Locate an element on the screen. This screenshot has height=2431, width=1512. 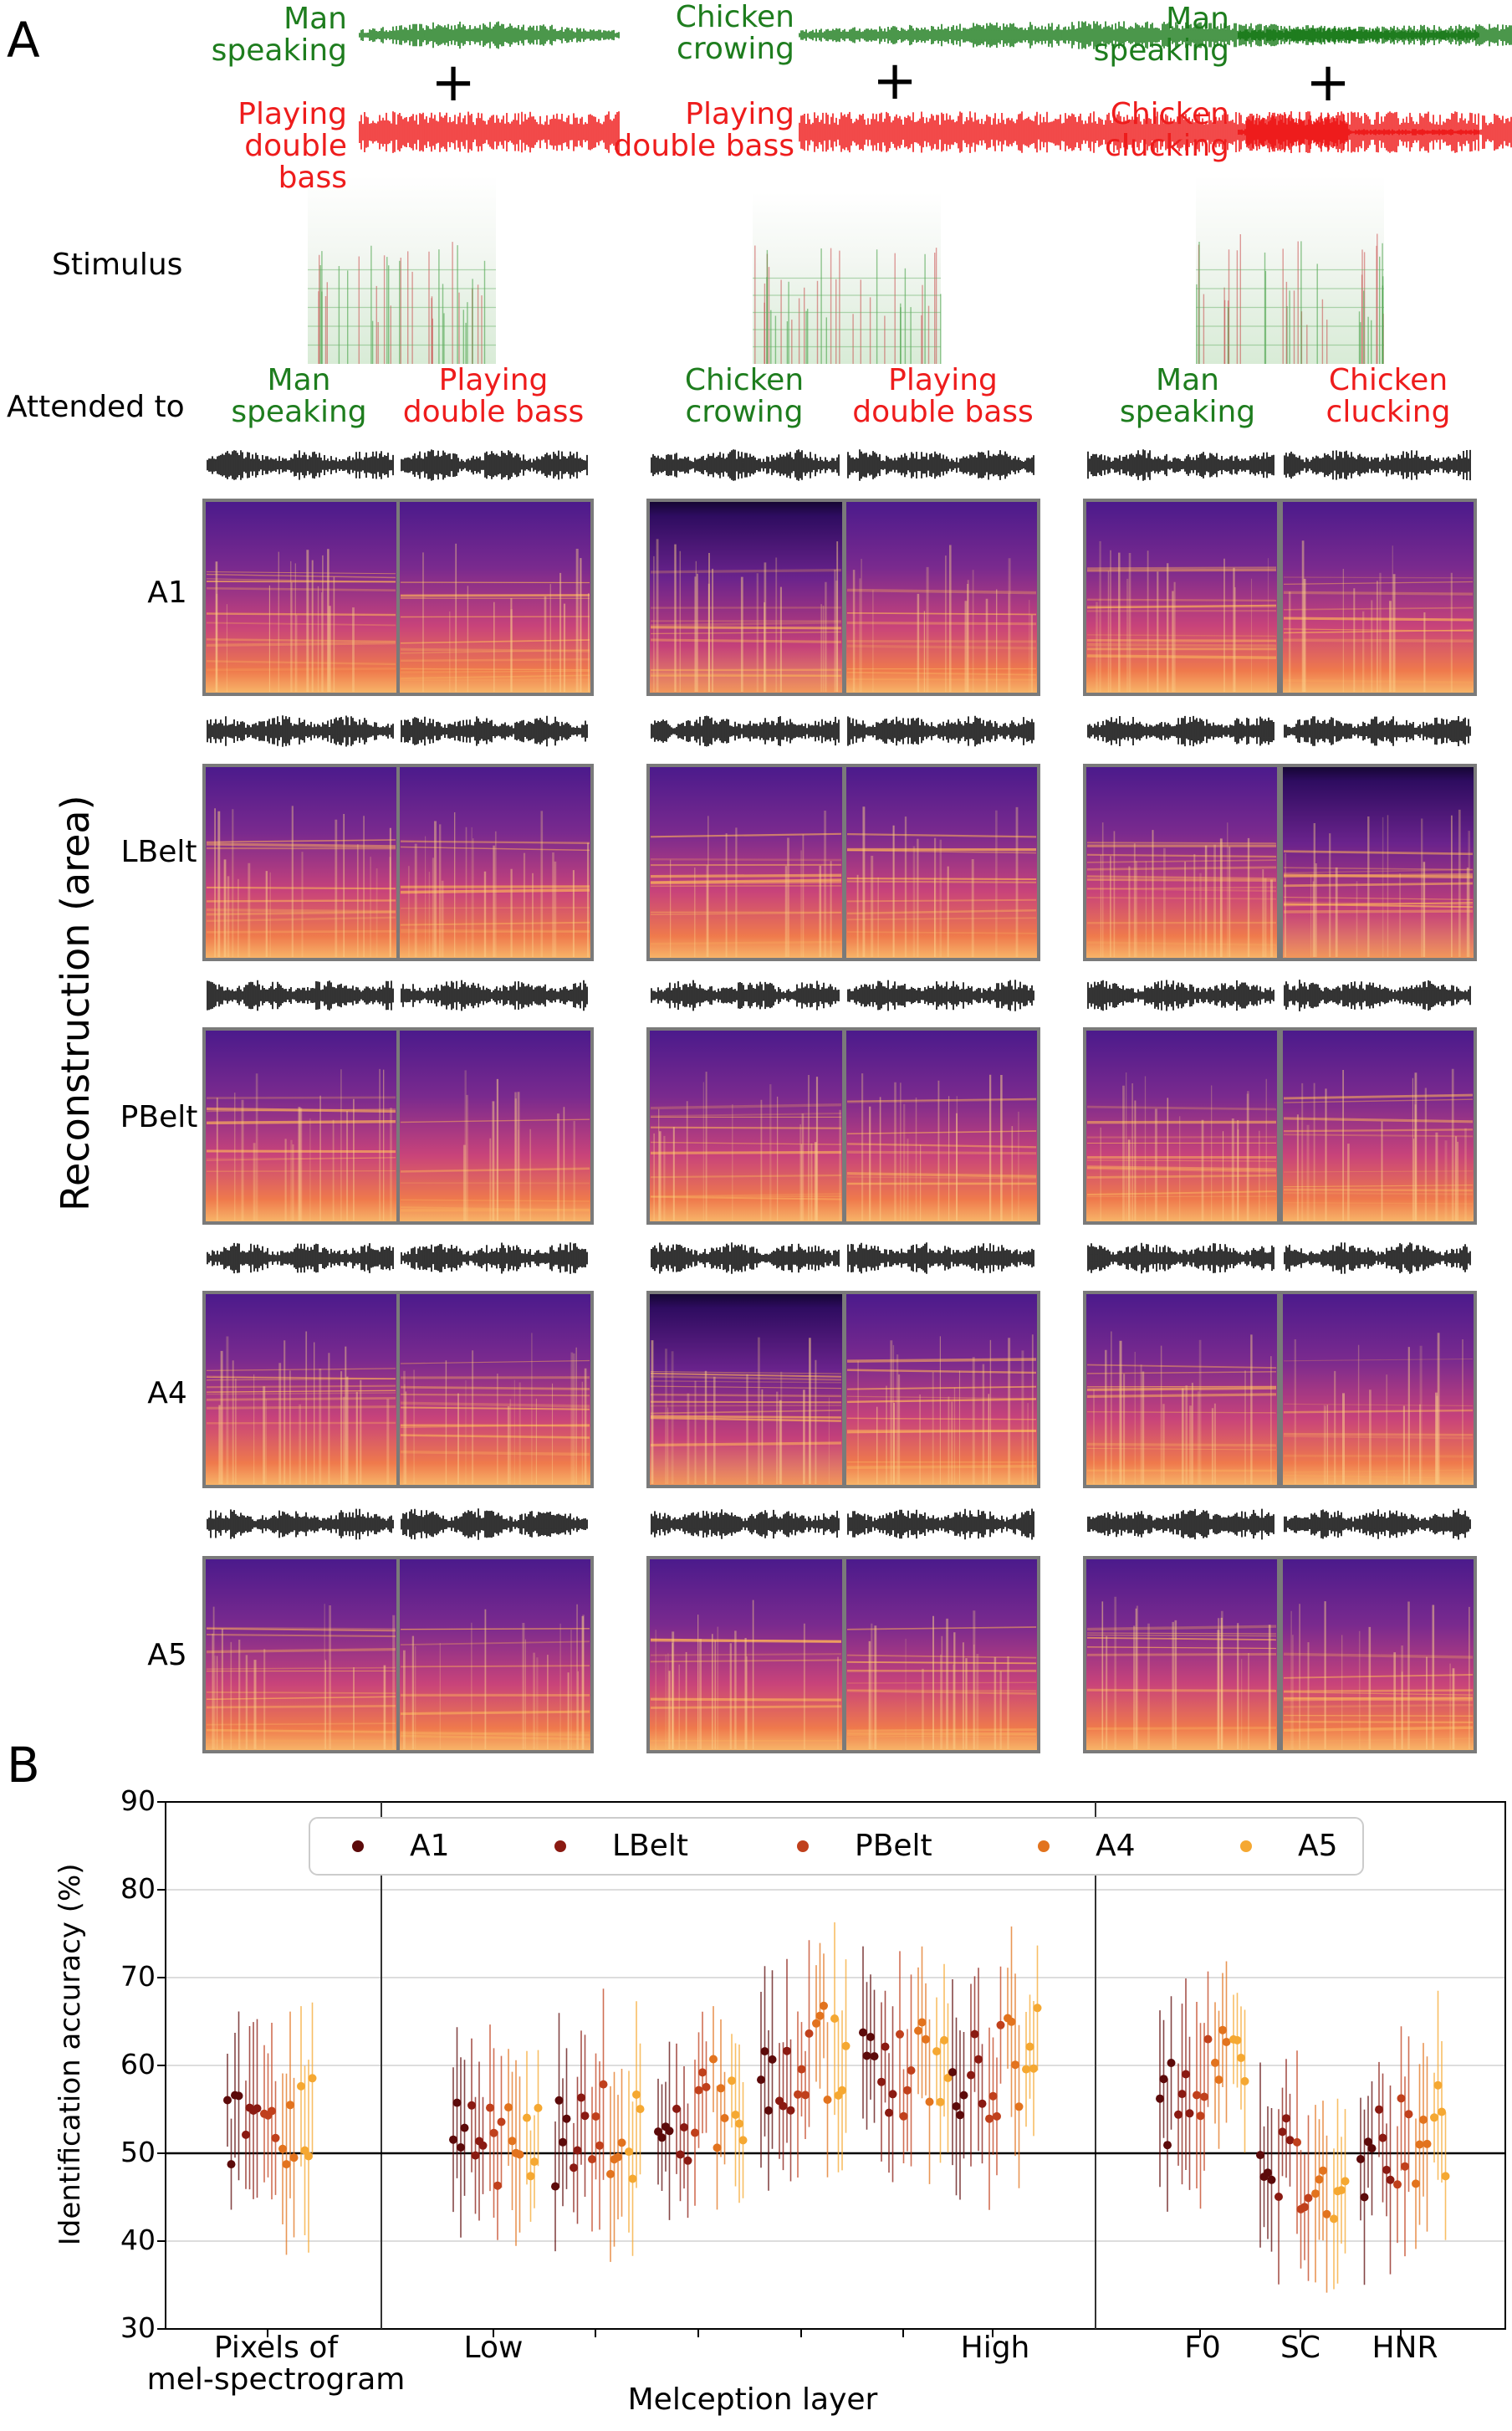
spectrogram-A4-col2-1-band is located at coordinates (746, 1406).